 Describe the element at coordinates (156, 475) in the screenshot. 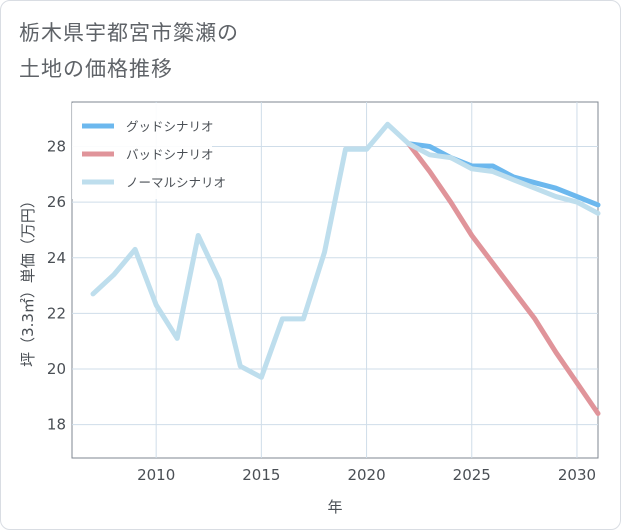

I see `x-tick-label: 2010` at that location.